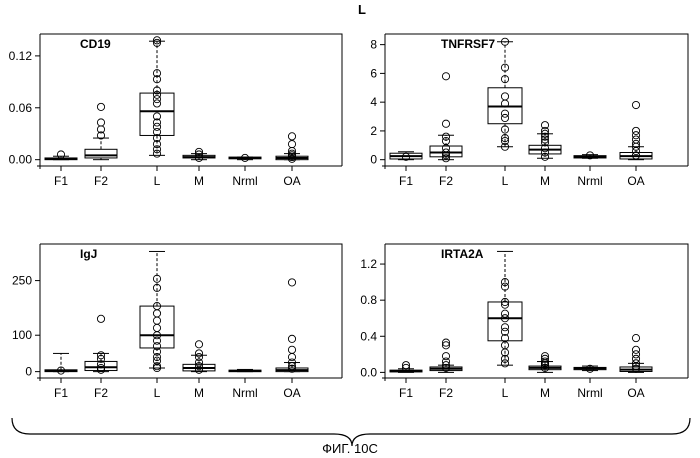  I want to click on y-tick-label: 0.8, so click(368, 300).